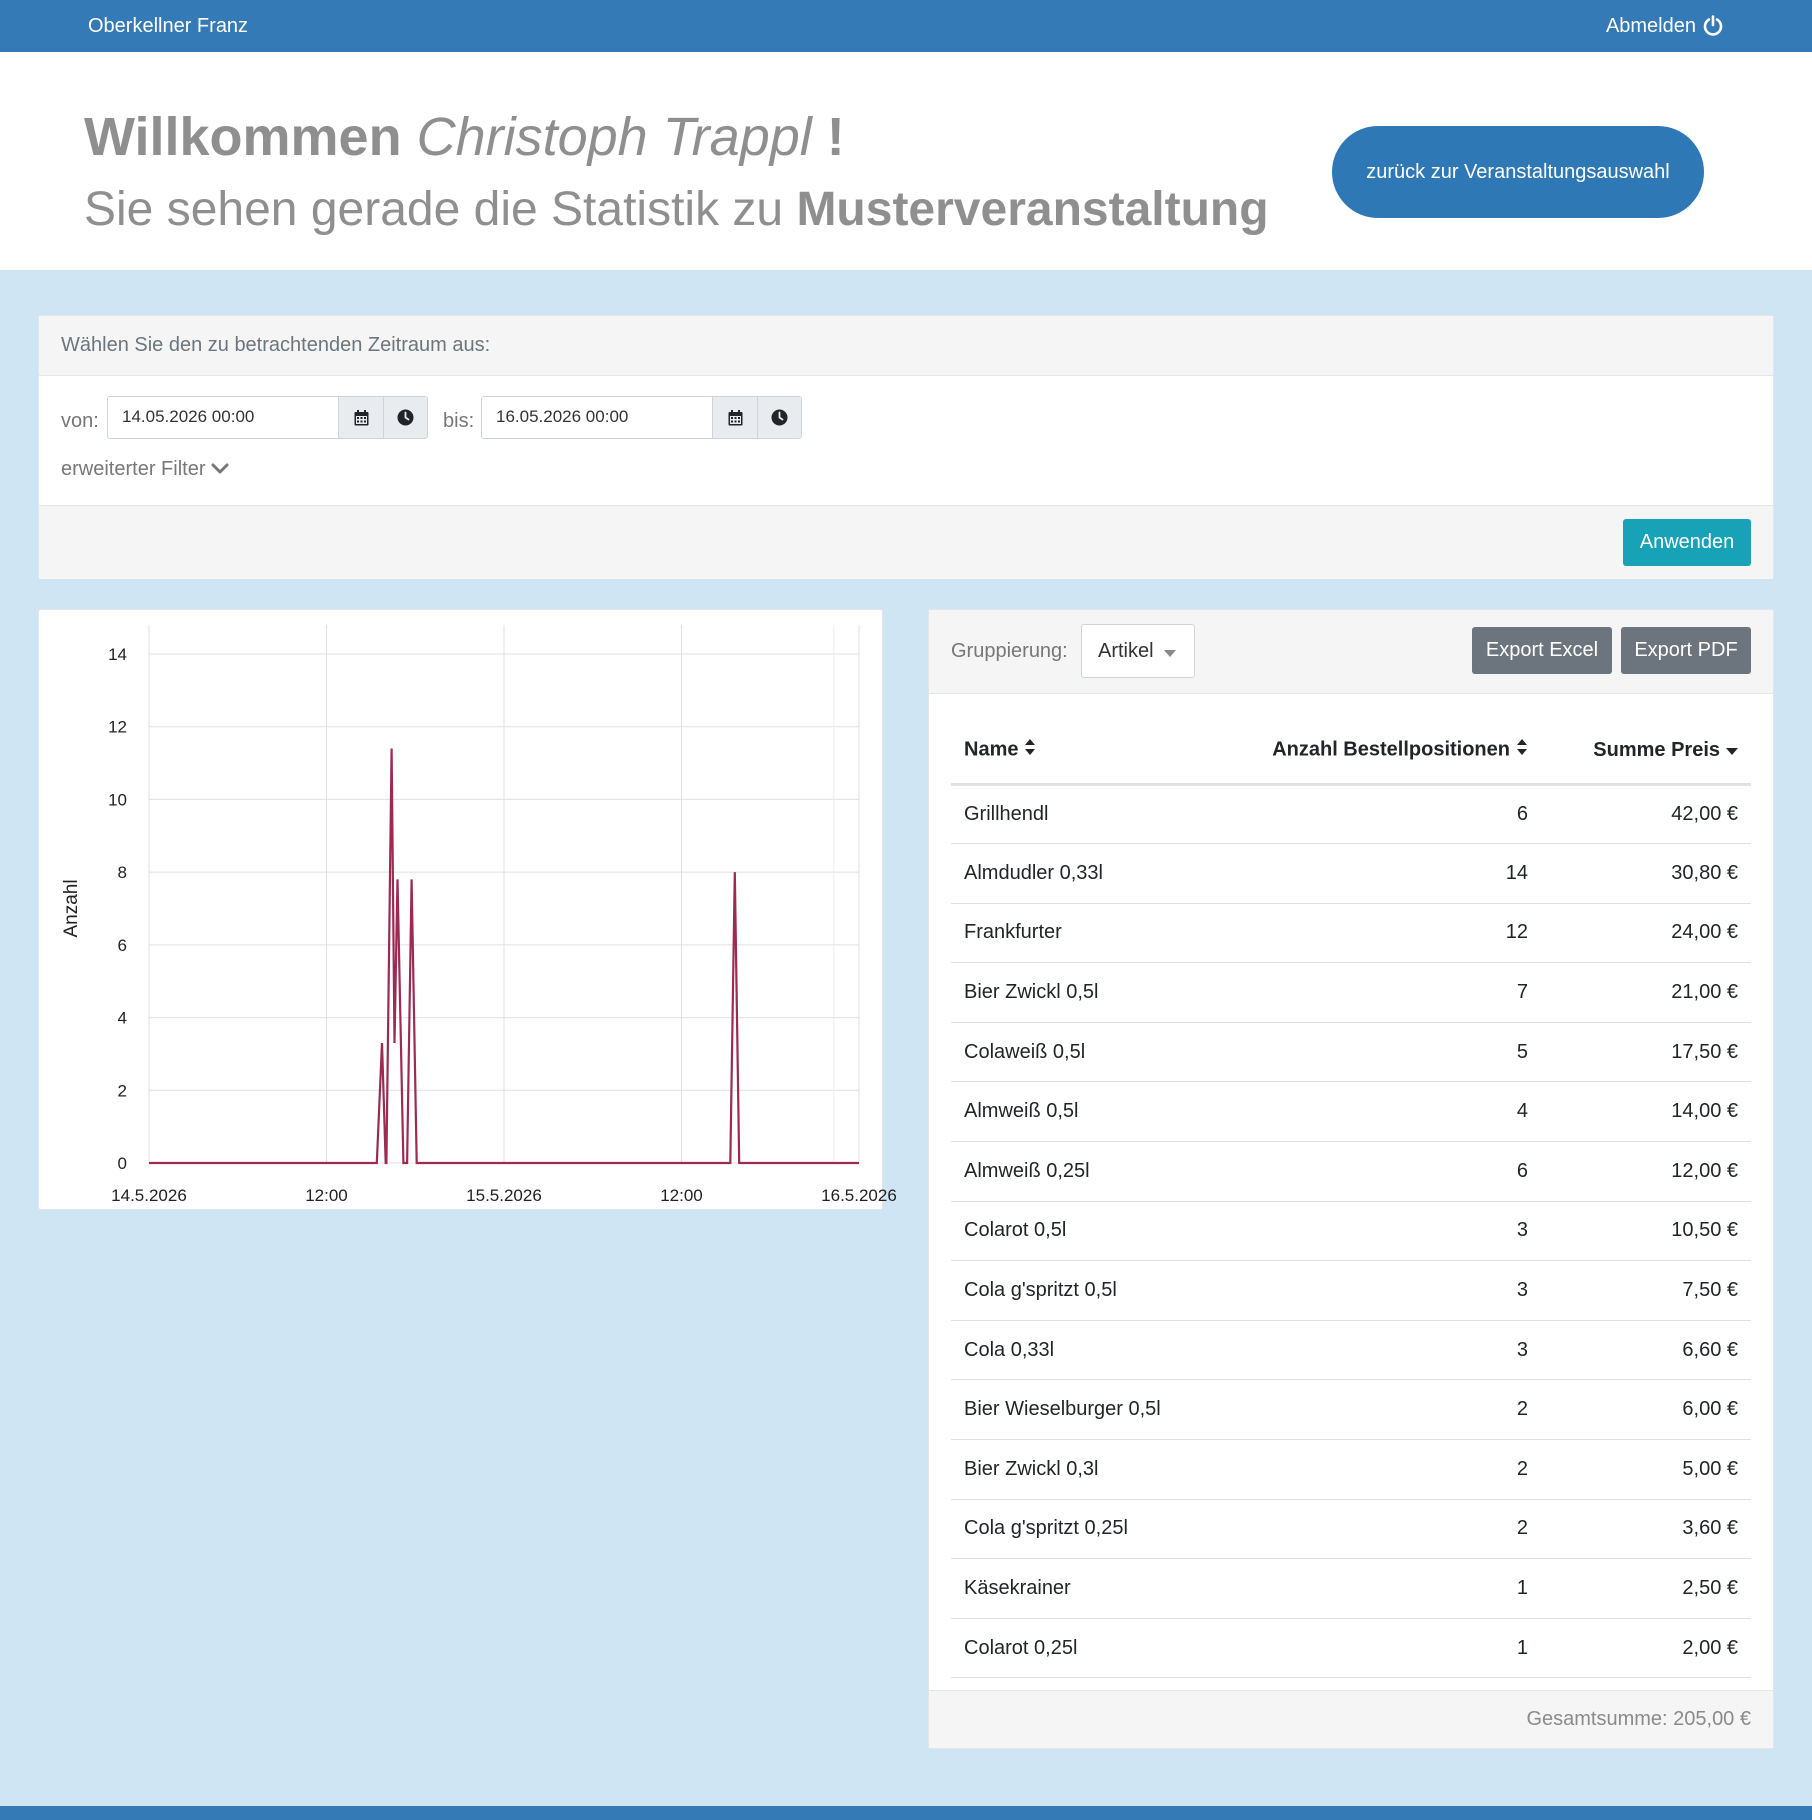 The height and width of the screenshot is (1820, 1812). I want to click on column-header-name: Name, so click(1101, 752).